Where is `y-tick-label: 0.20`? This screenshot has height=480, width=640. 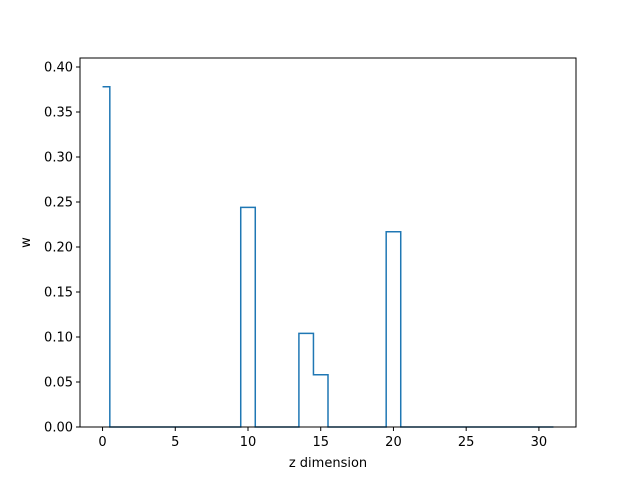 y-tick-label: 0.20 is located at coordinates (58, 248).